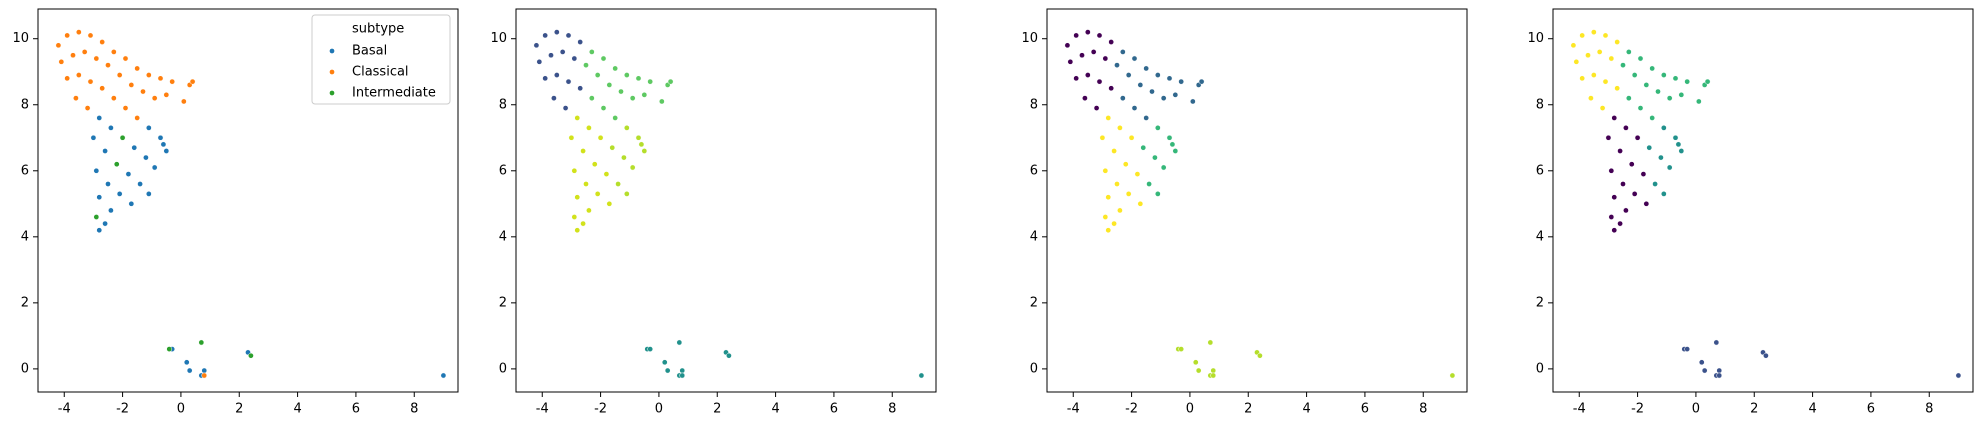  What do you see at coordinates (717, 409) in the screenshot?
I see `x-tick-label: 2` at bounding box center [717, 409].